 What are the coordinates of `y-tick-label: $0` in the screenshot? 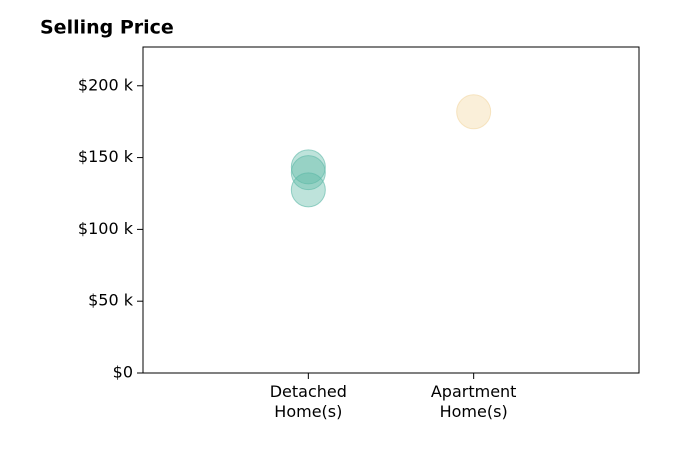 It's located at (123, 372).